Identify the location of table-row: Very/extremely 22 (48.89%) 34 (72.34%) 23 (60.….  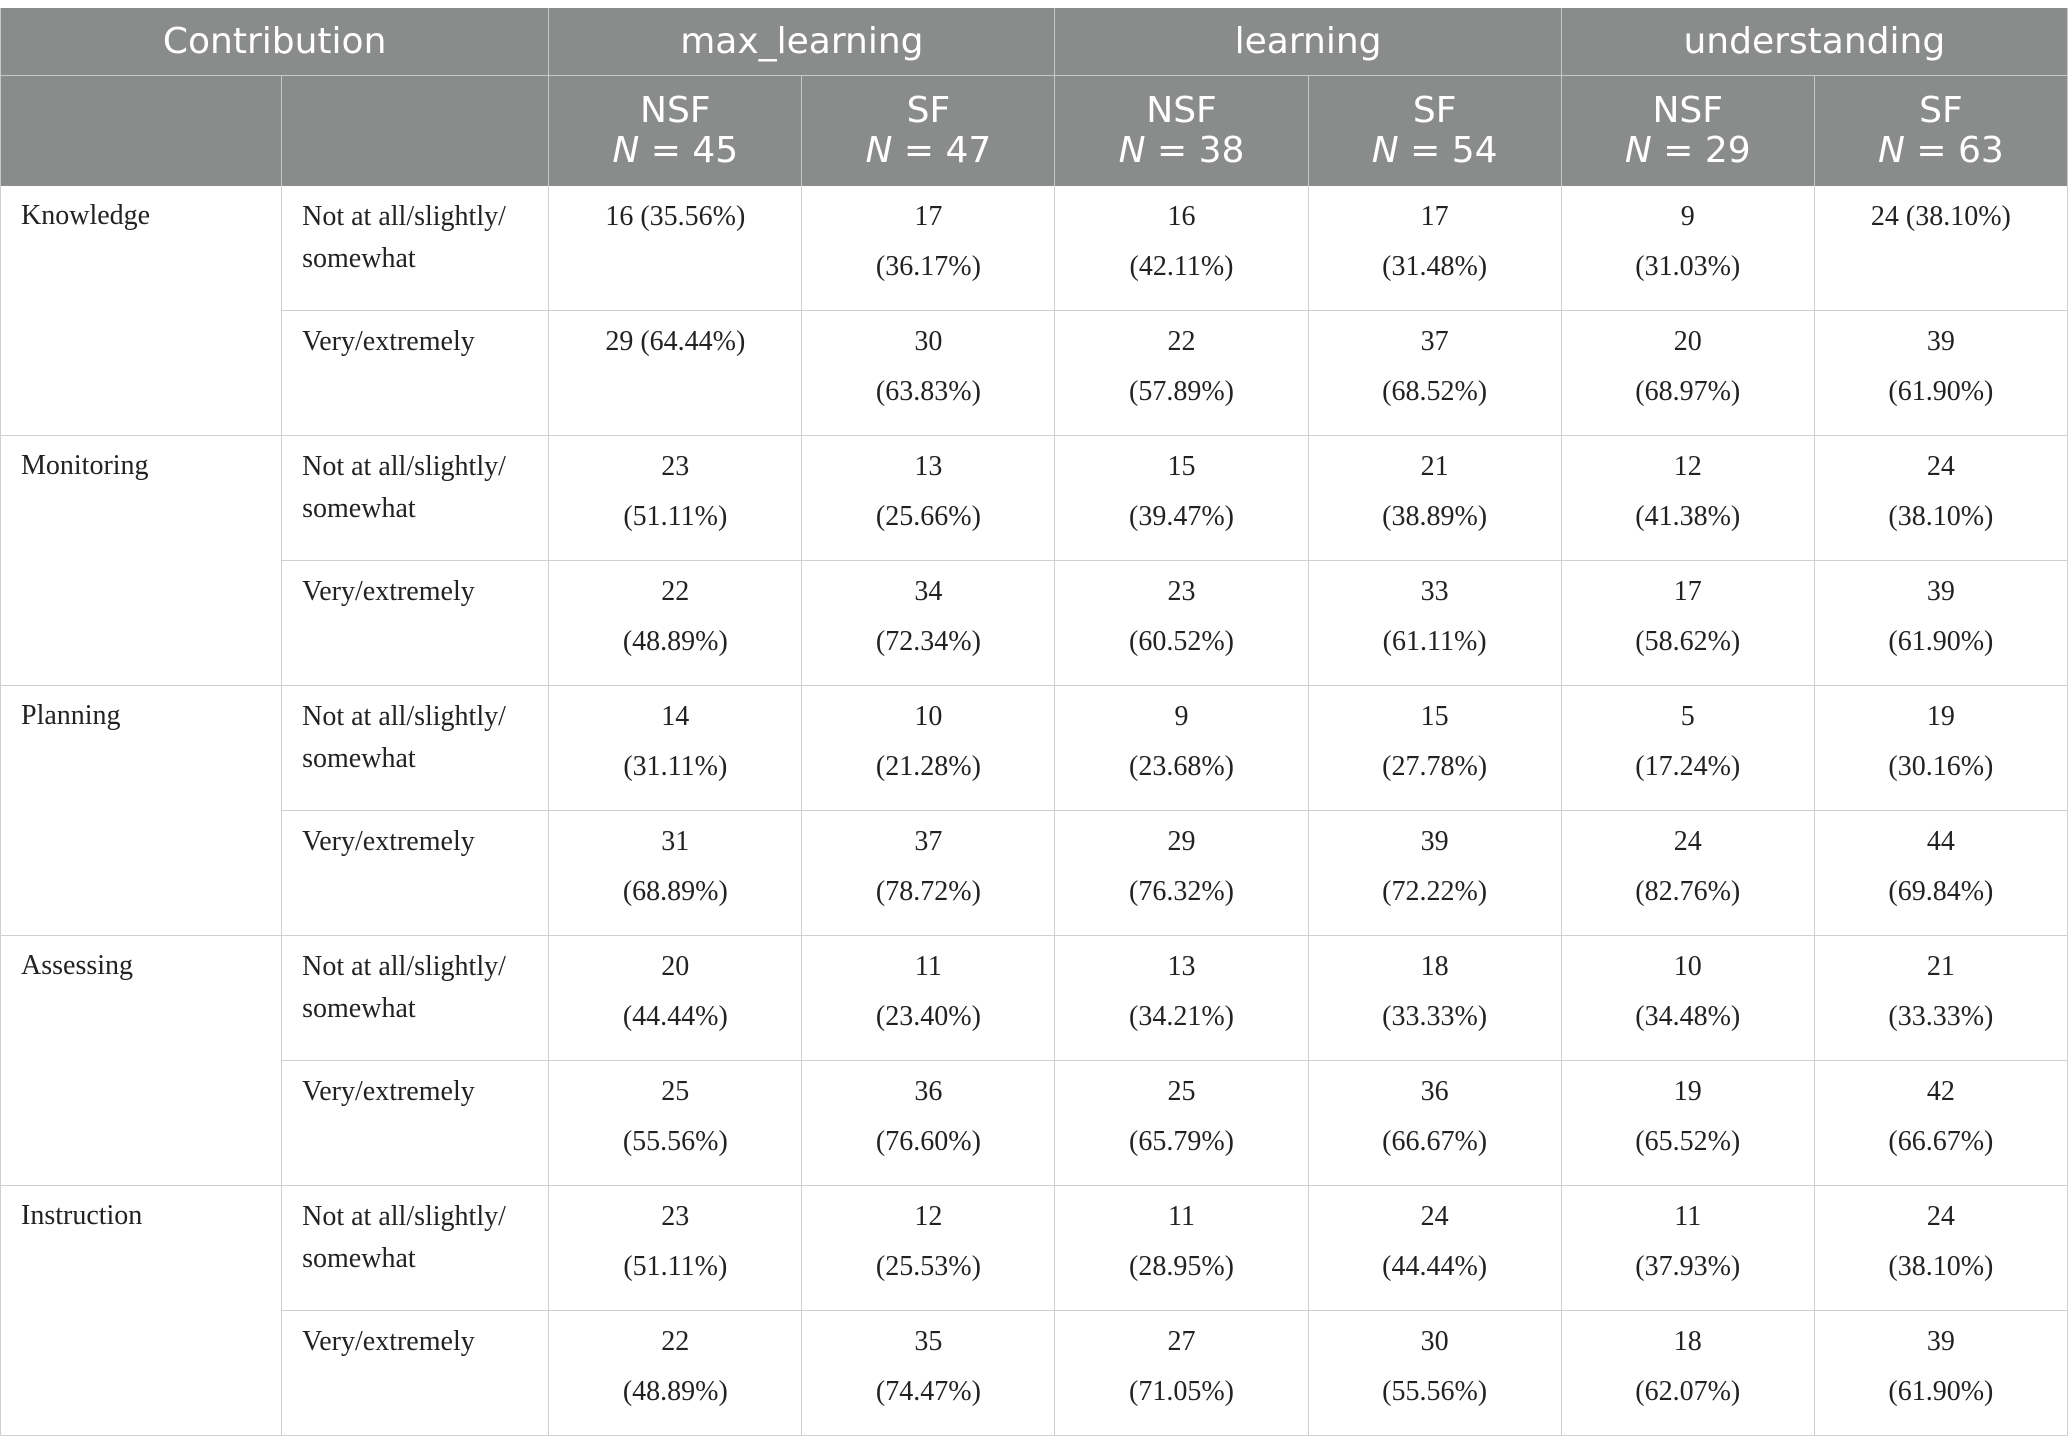
(1034, 623).